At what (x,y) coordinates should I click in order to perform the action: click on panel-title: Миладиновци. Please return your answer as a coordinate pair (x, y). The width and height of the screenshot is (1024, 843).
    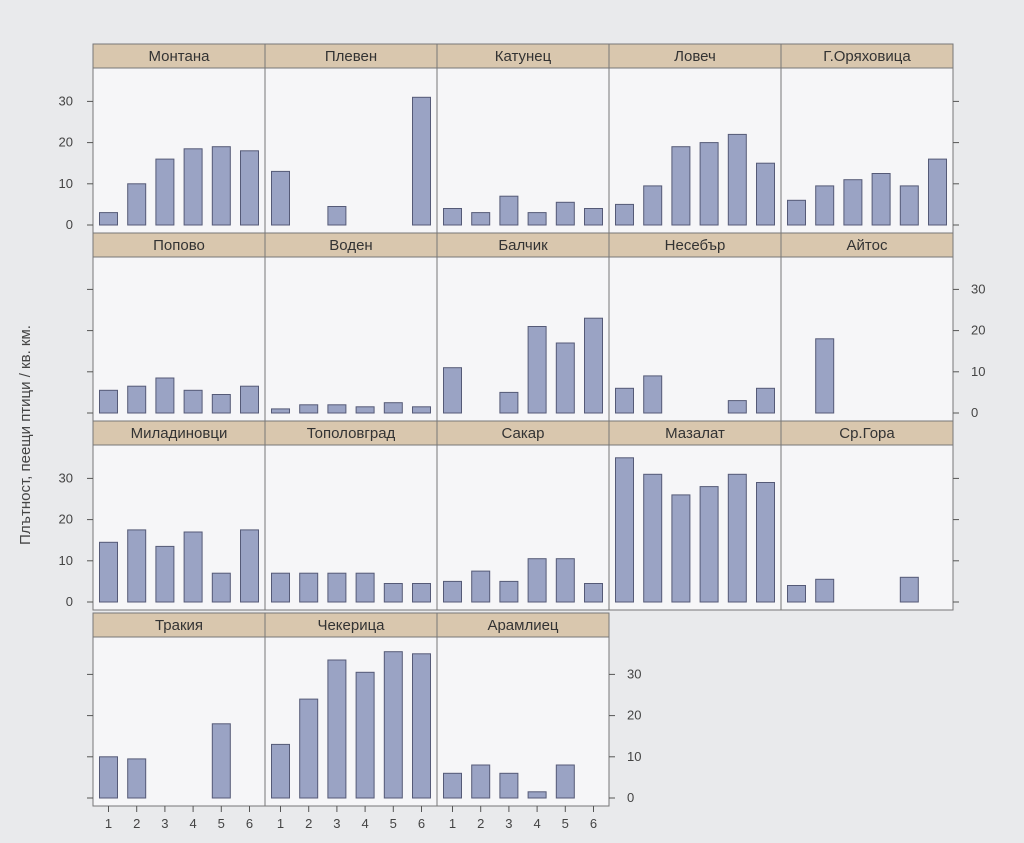
    Looking at the image, I should click on (179, 433).